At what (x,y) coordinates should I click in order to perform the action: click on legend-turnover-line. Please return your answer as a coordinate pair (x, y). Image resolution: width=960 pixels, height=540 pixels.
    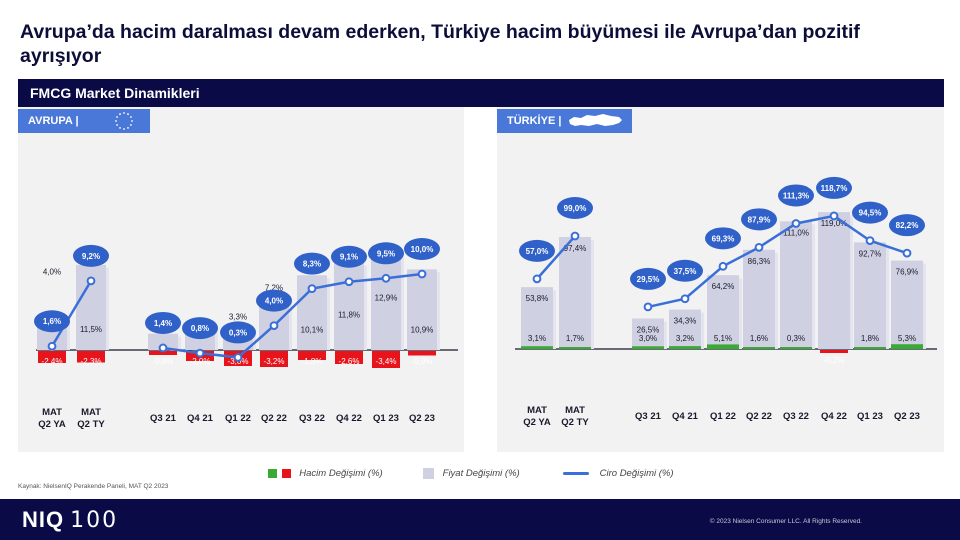
    Looking at the image, I should click on (576, 473).